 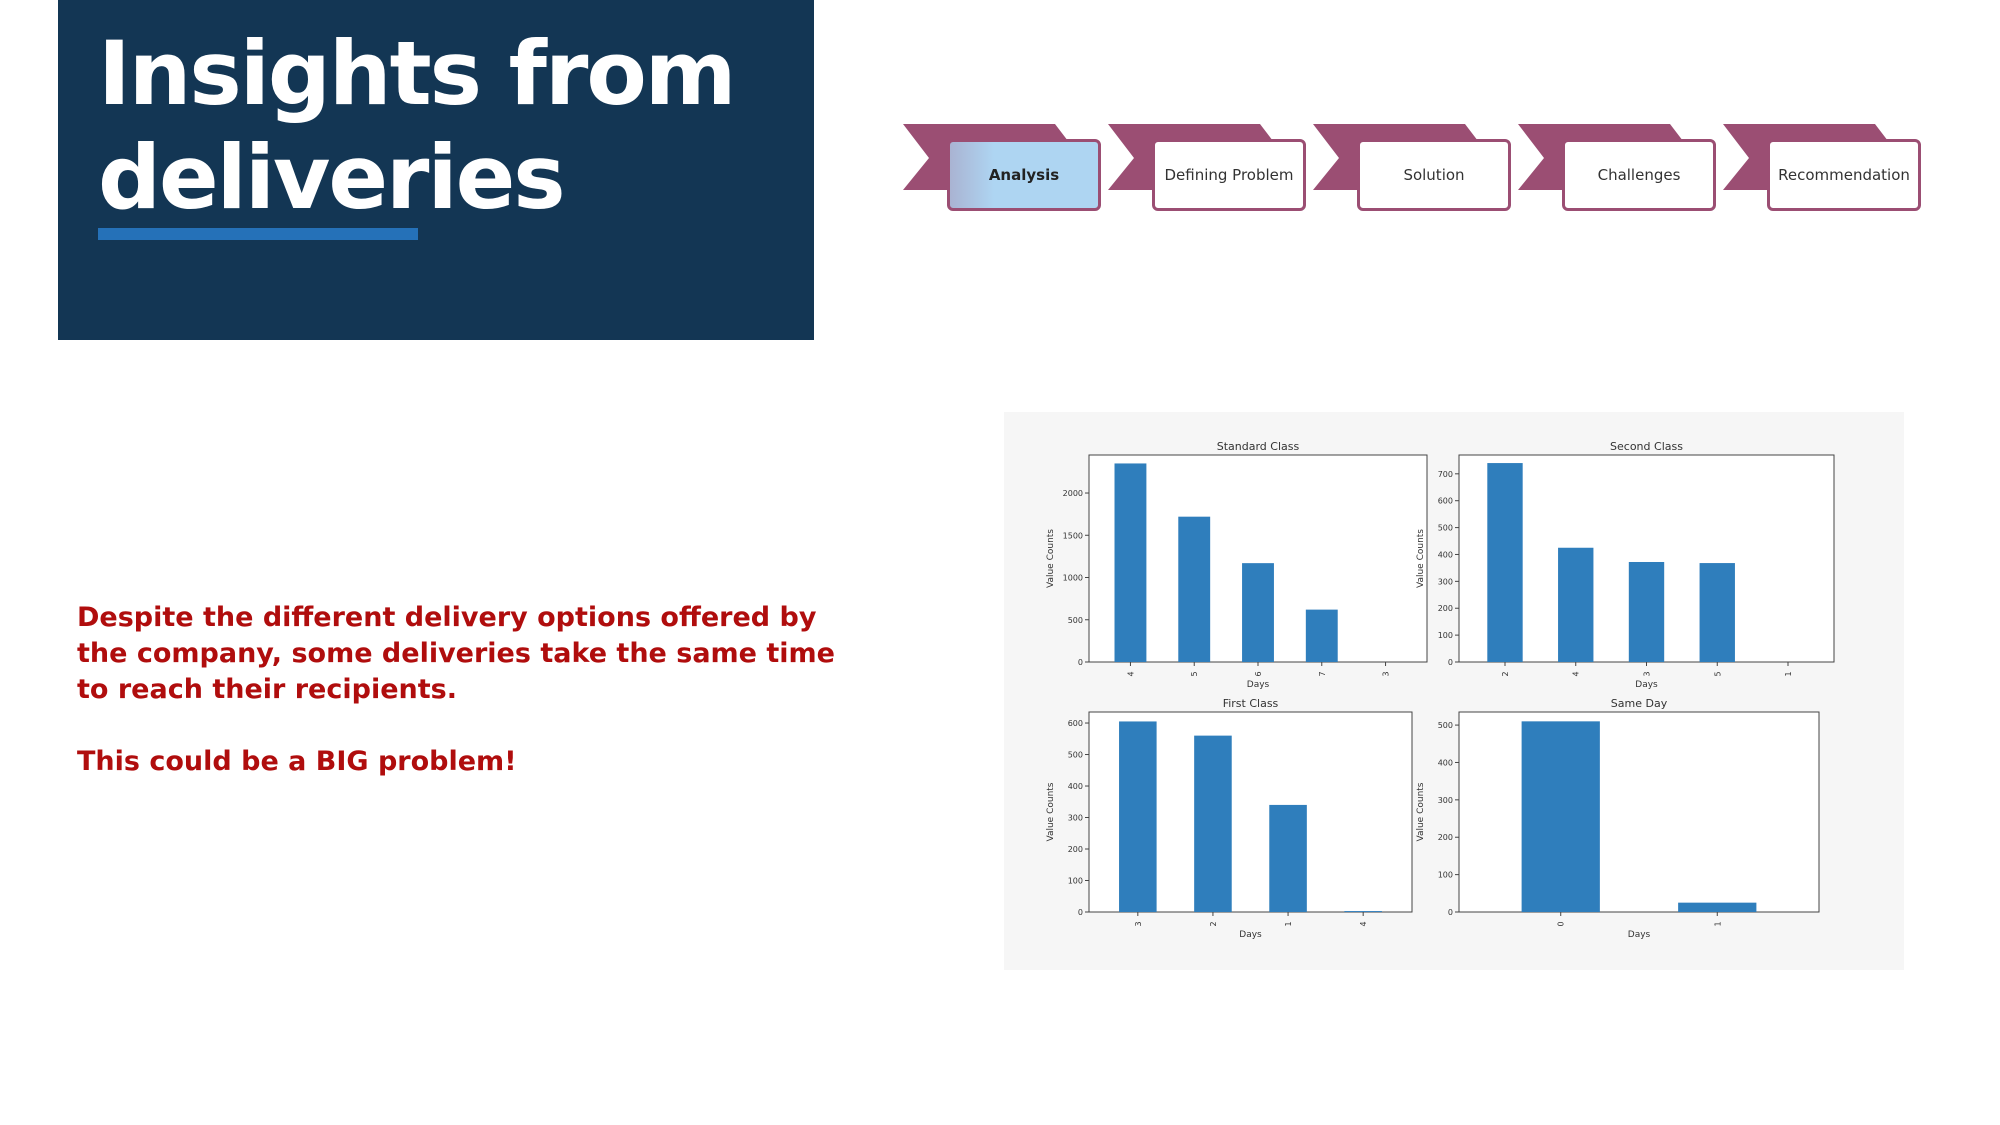 I want to click on subplot-title: Second Class, so click(x=1646, y=446).